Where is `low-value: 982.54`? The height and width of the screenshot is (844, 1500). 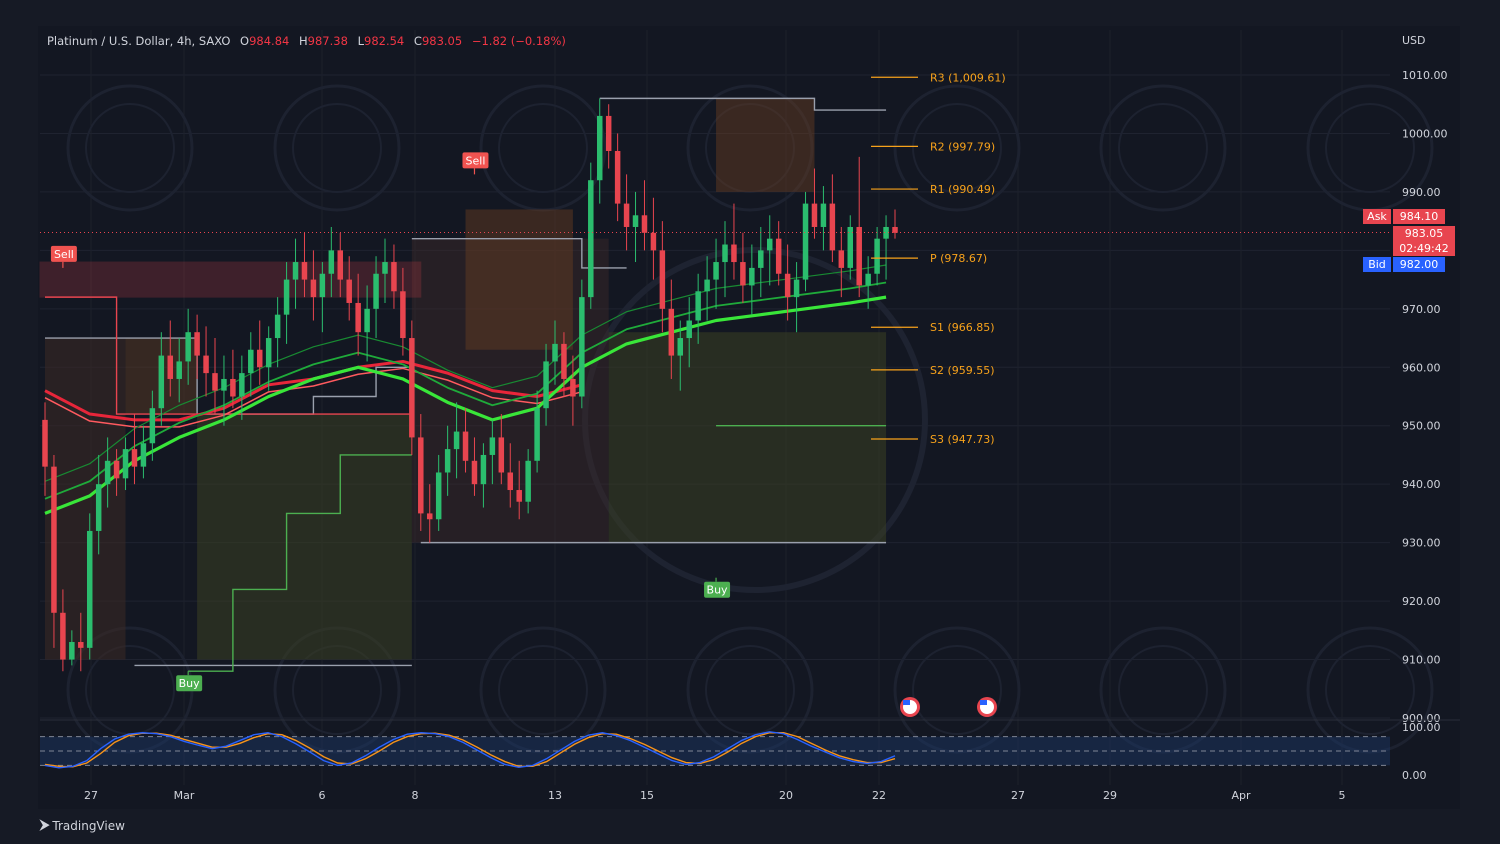 low-value: 982.54 is located at coordinates (384, 41).